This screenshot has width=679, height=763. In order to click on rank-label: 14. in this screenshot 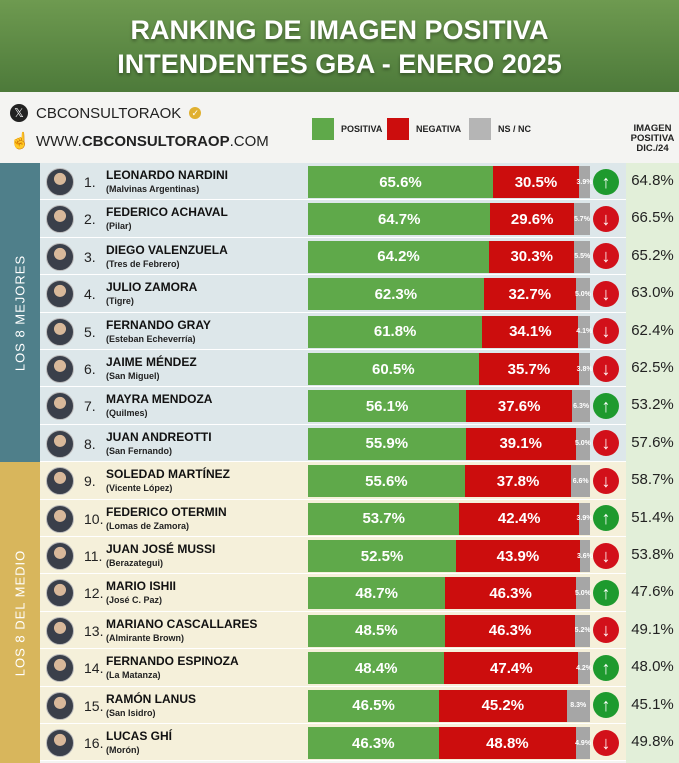, I will do `click(94, 668)`.